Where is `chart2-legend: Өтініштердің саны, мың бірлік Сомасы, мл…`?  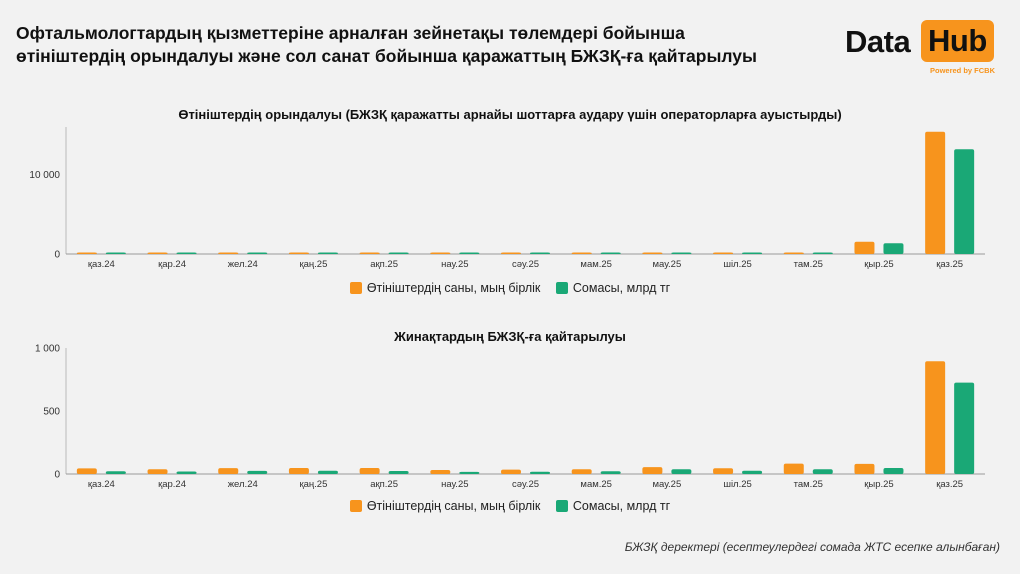
chart2-legend: Өтініштердің саны, мың бірлік Сомасы, мл… is located at coordinates (510, 507).